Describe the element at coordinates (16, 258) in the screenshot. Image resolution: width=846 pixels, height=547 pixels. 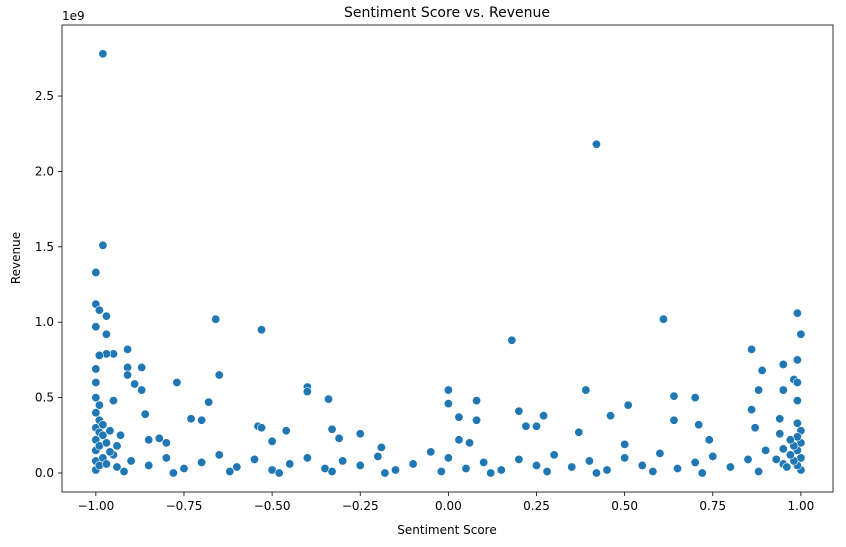
I see `y-axis-label: Revenue` at that location.